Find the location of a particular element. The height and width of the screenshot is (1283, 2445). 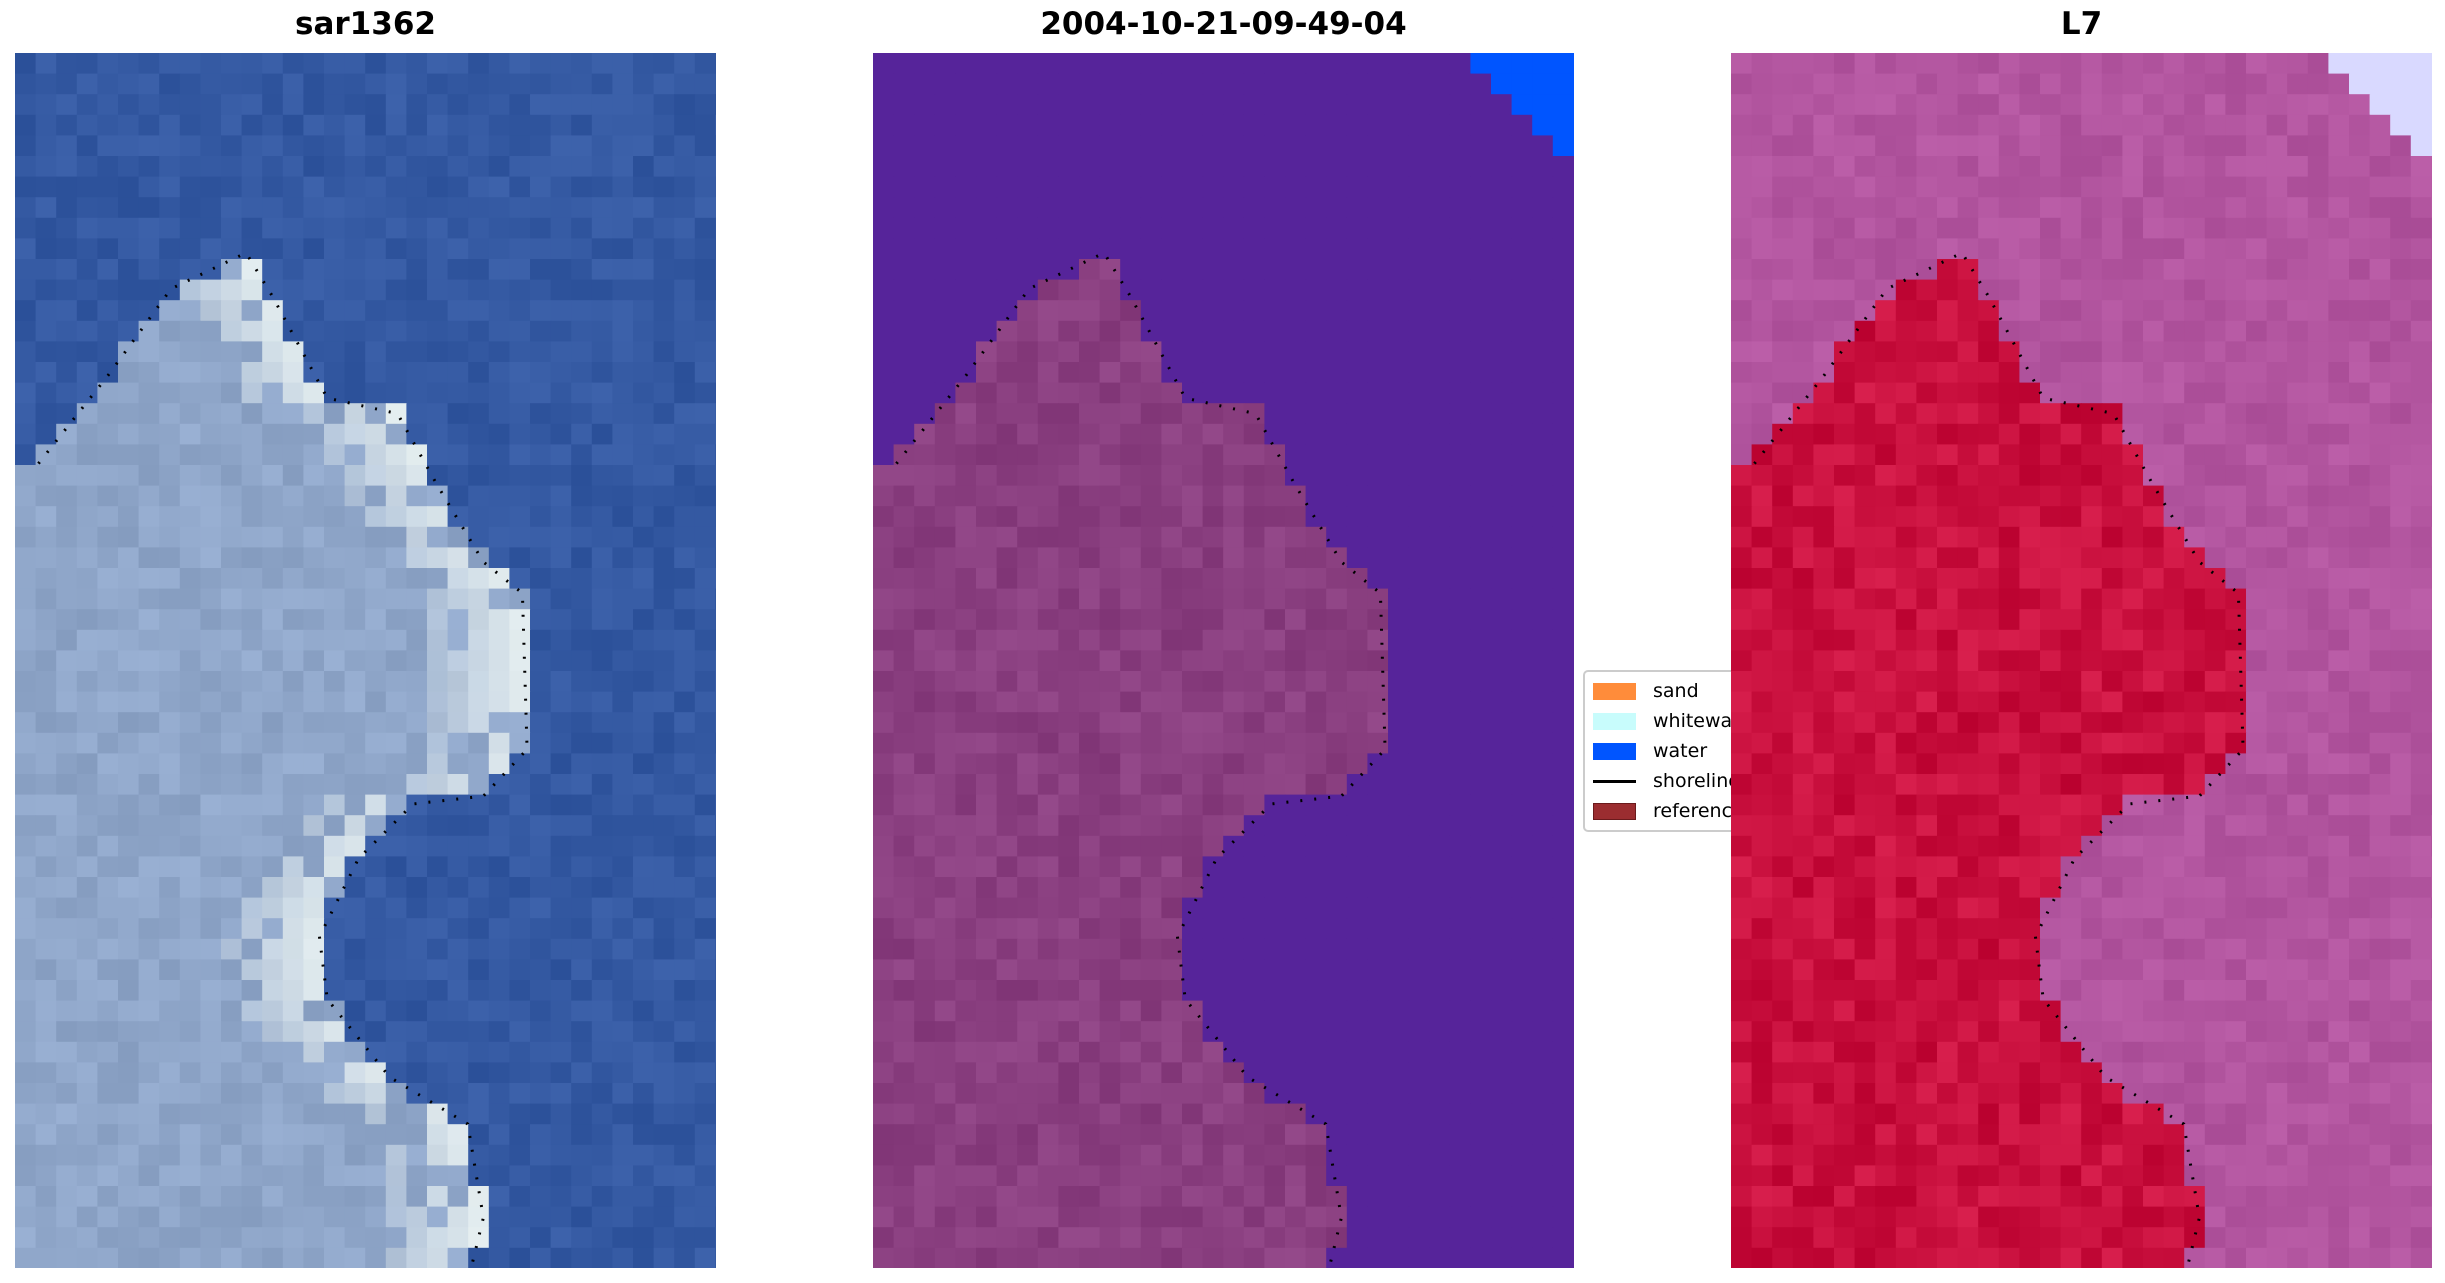

shoreline-line-swatch is located at coordinates (1614, 781).